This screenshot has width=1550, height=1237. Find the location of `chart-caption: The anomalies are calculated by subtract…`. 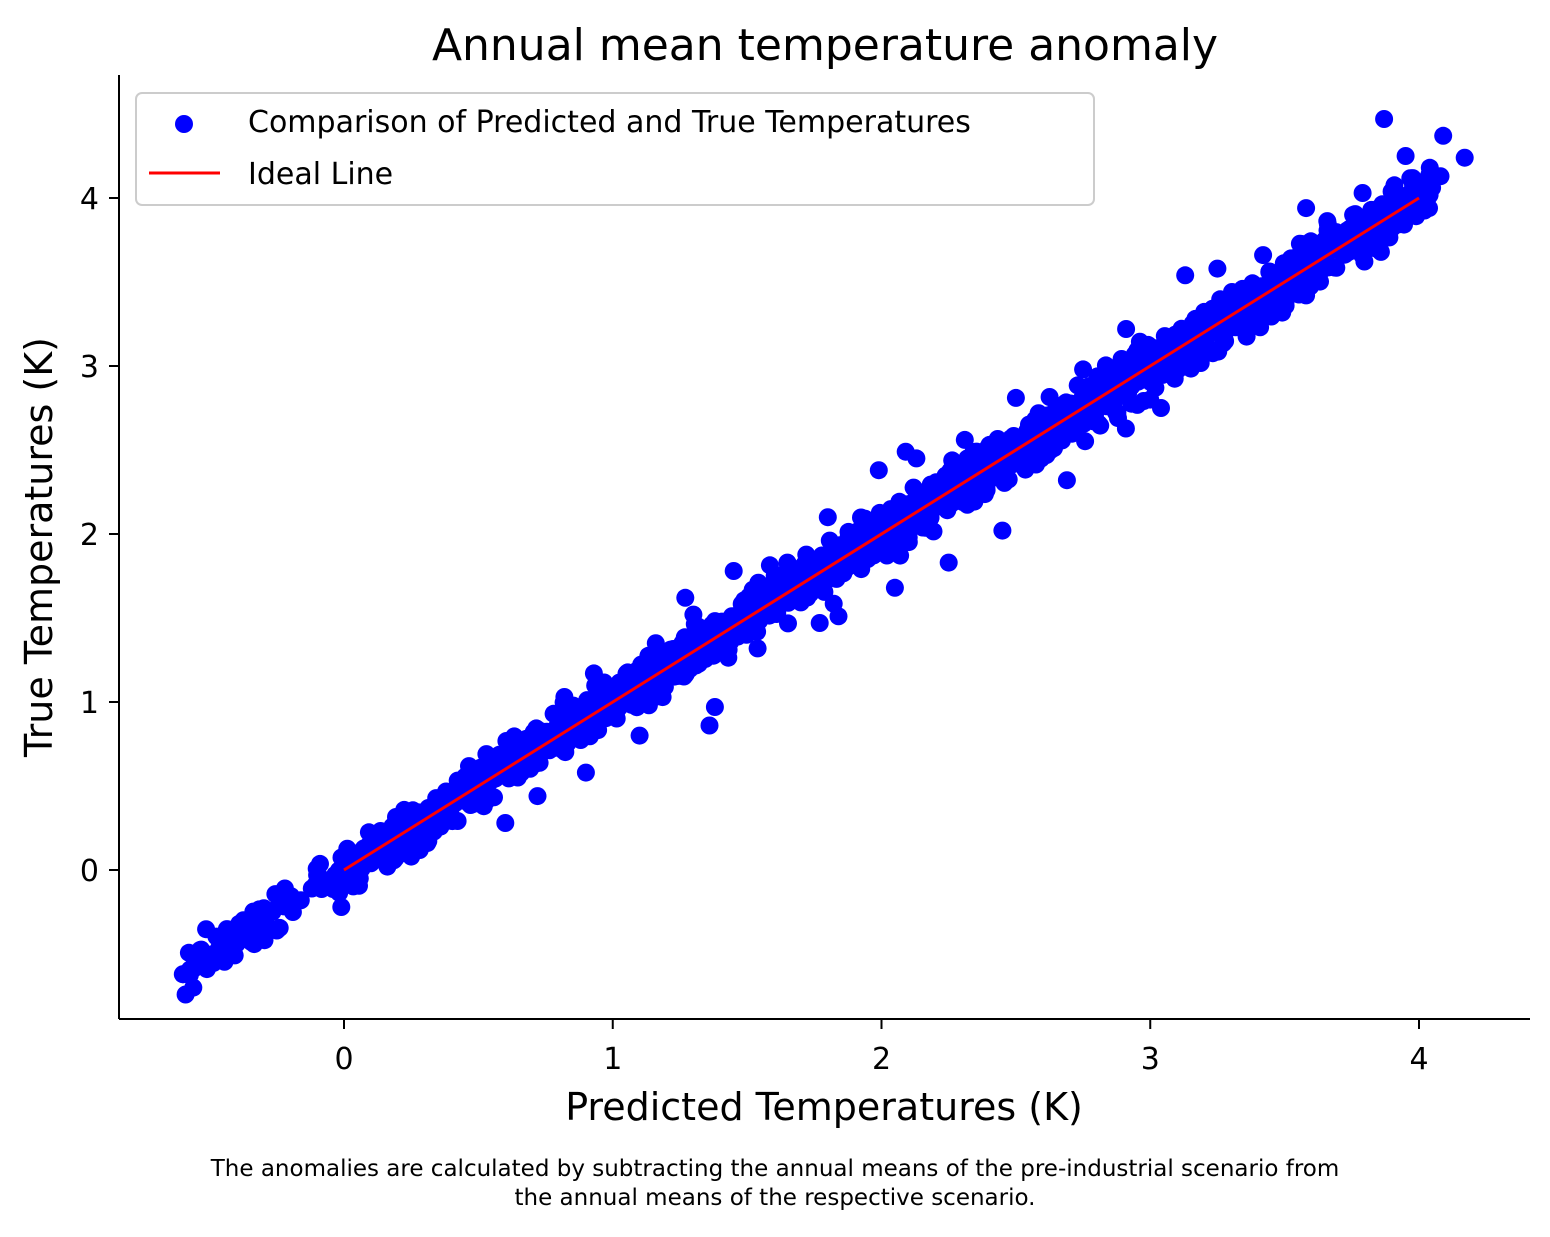

chart-caption: The anomalies are calculated by subtract… is located at coordinates (775, 1184).